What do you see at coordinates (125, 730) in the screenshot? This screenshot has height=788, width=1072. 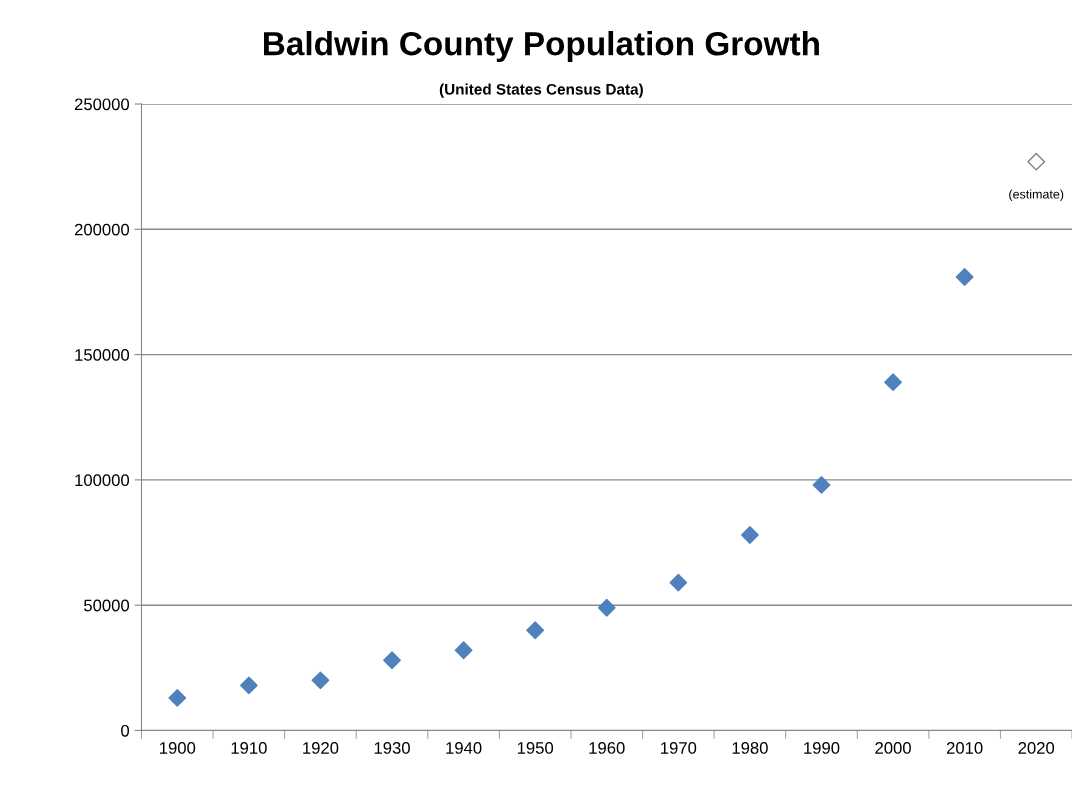 I see `y-tick-label: 0` at bounding box center [125, 730].